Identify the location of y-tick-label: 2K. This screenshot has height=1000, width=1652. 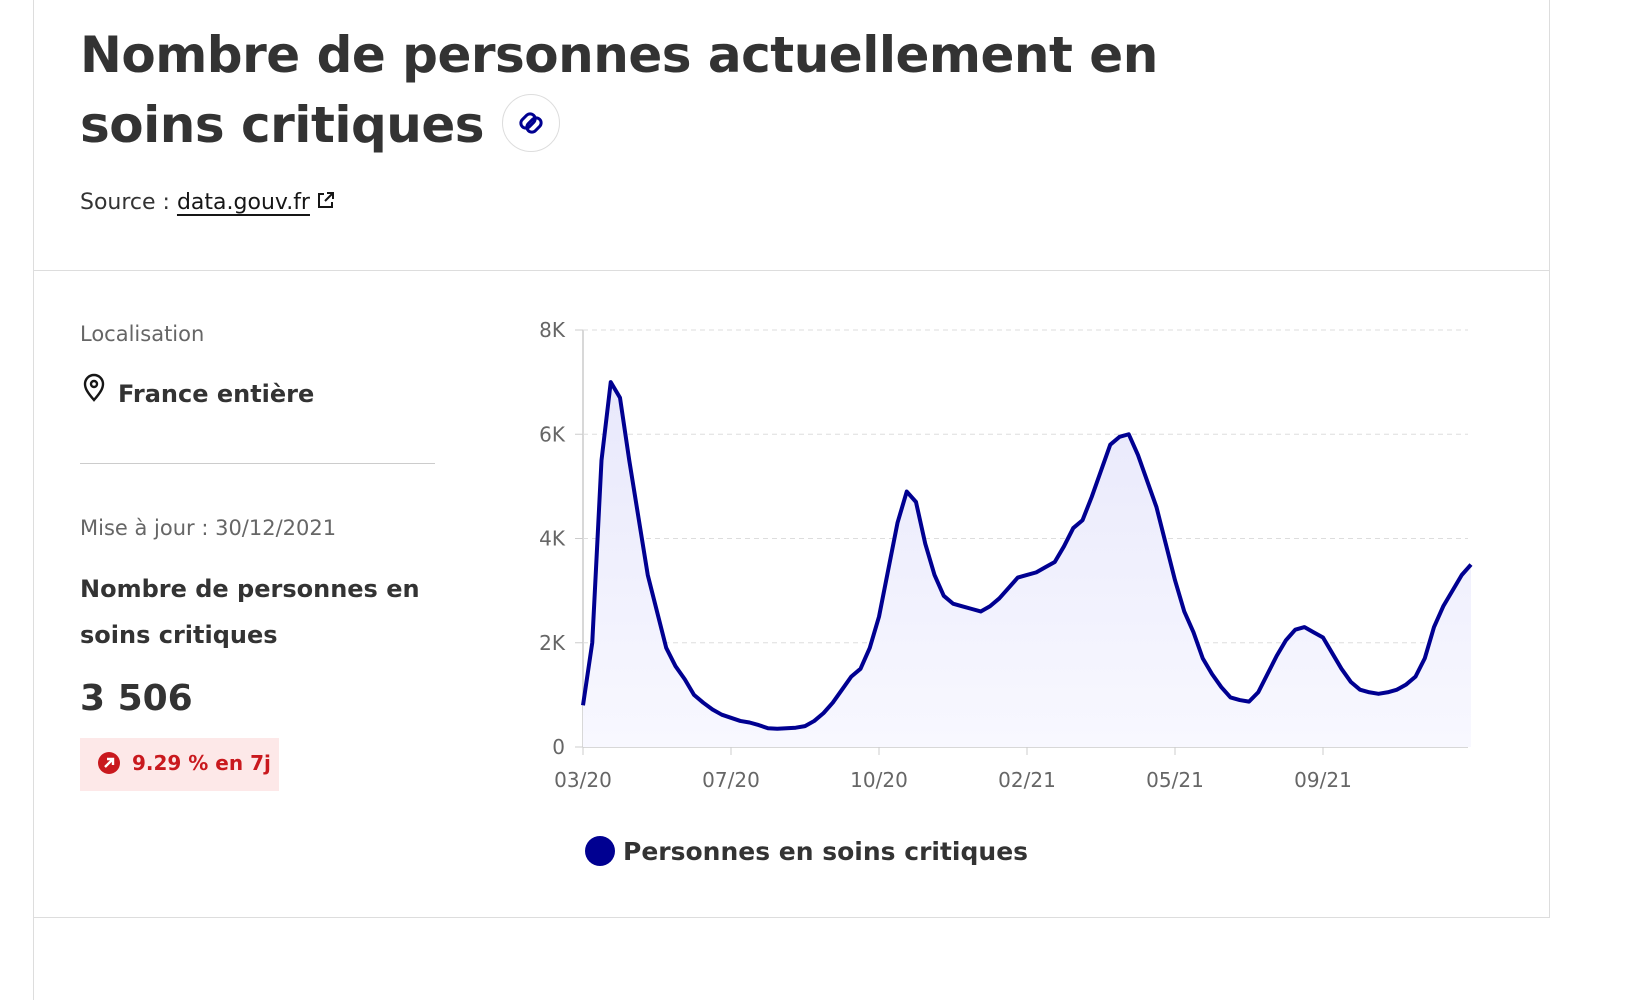
(552, 643).